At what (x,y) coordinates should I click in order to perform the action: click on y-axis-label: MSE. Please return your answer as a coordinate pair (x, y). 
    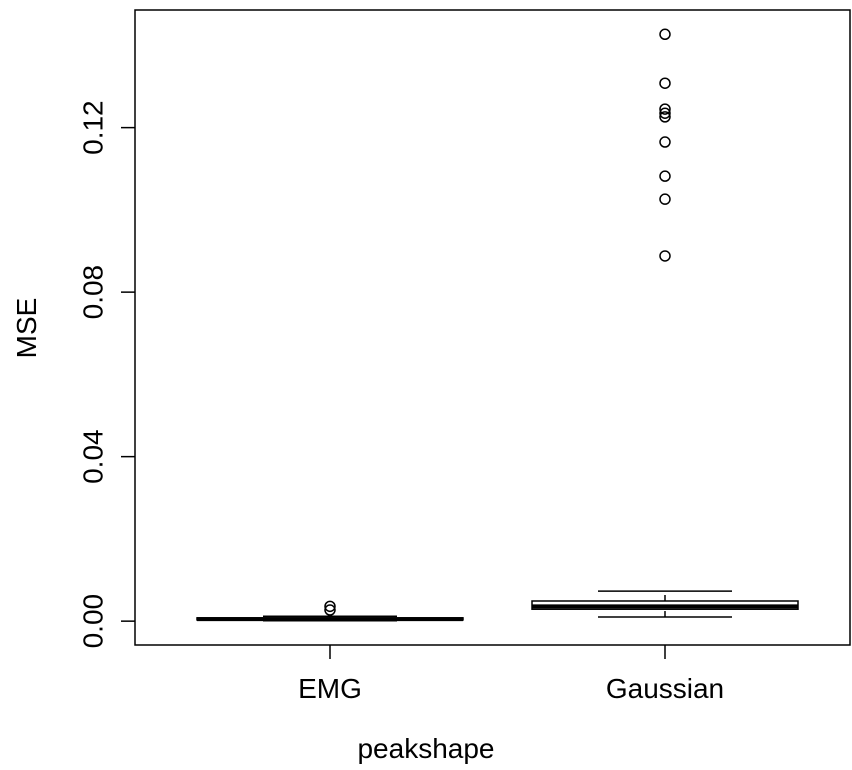
    Looking at the image, I should click on (26, 328).